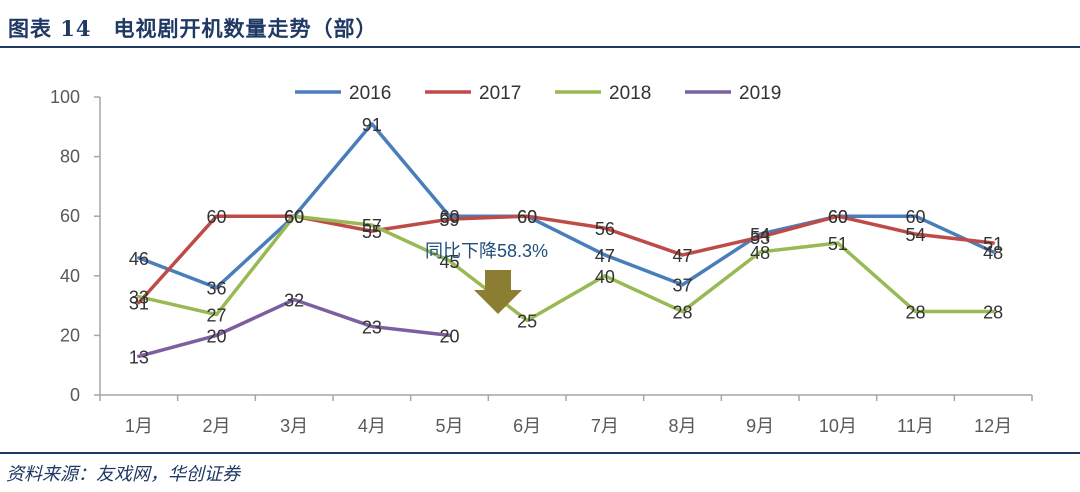 This screenshot has height=492, width=1080. What do you see at coordinates (139, 298) in the screenshot?
I see `data-label-2018: 33` at bounding box center [139, 298].